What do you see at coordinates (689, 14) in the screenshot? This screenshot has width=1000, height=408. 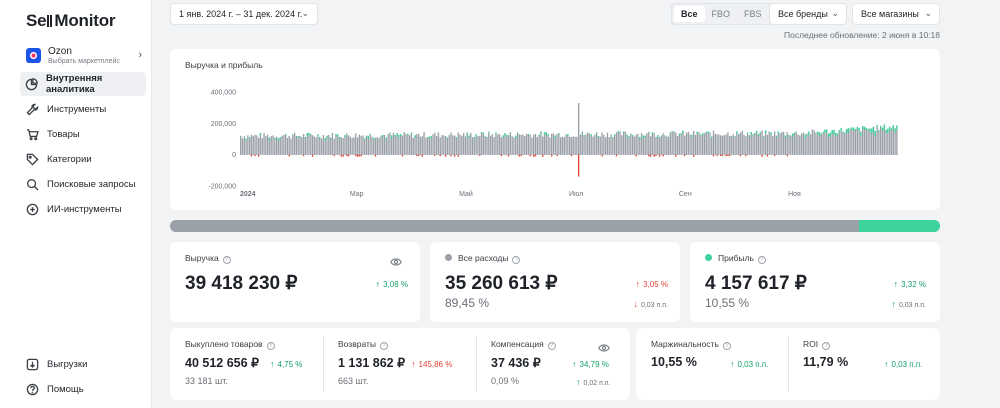 I see `segment-all: Все` at bounding box center [689, 14].